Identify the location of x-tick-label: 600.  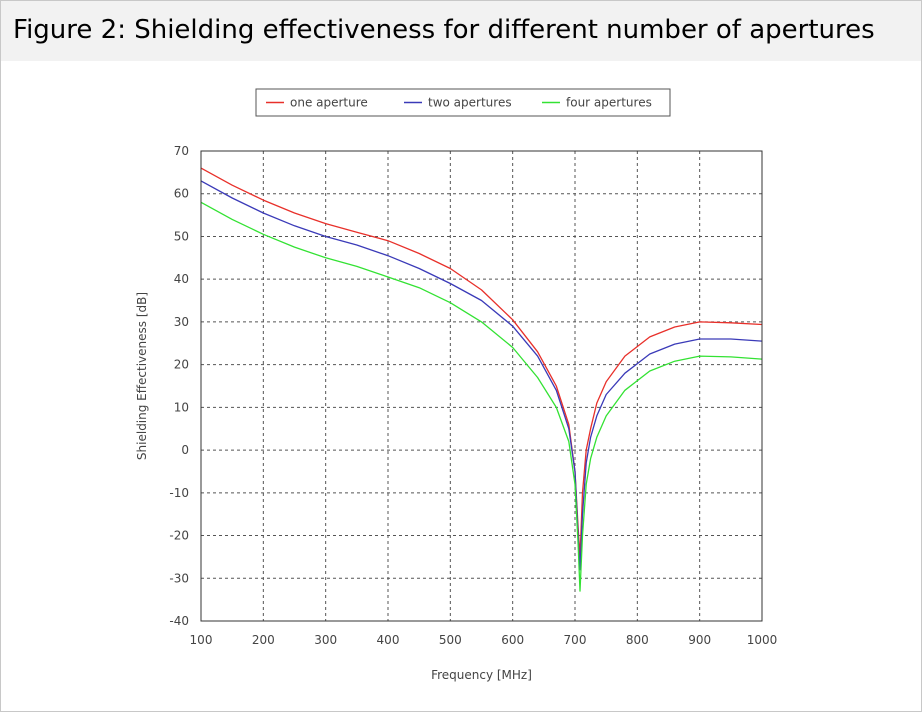
(512, 640).